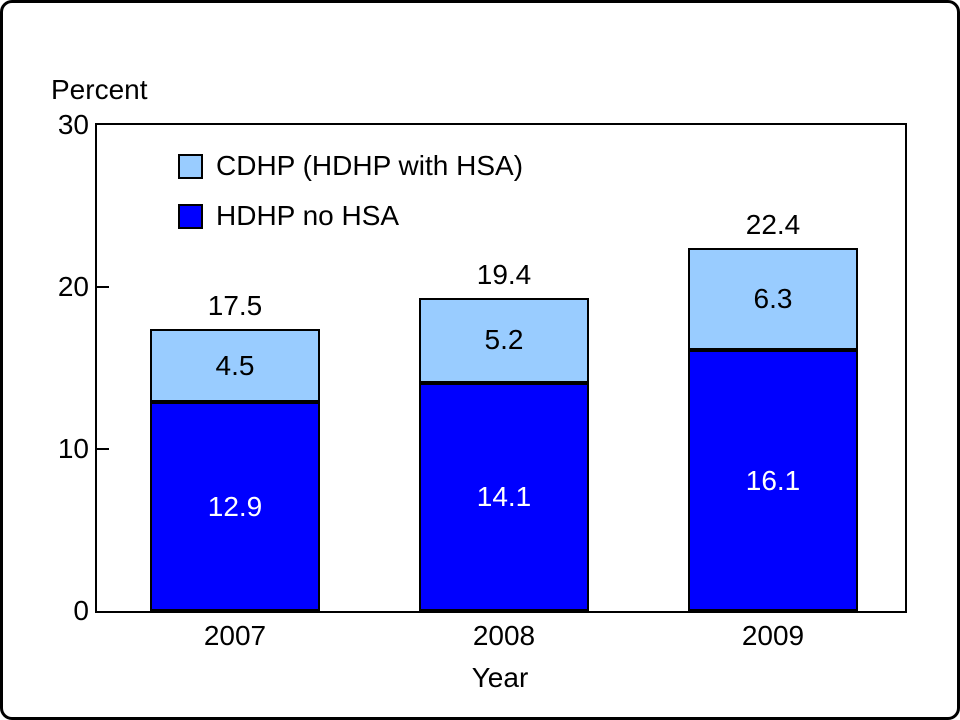 The image size is (960, 720). I want to click on y-tick-label: 30, so click(73, 124).